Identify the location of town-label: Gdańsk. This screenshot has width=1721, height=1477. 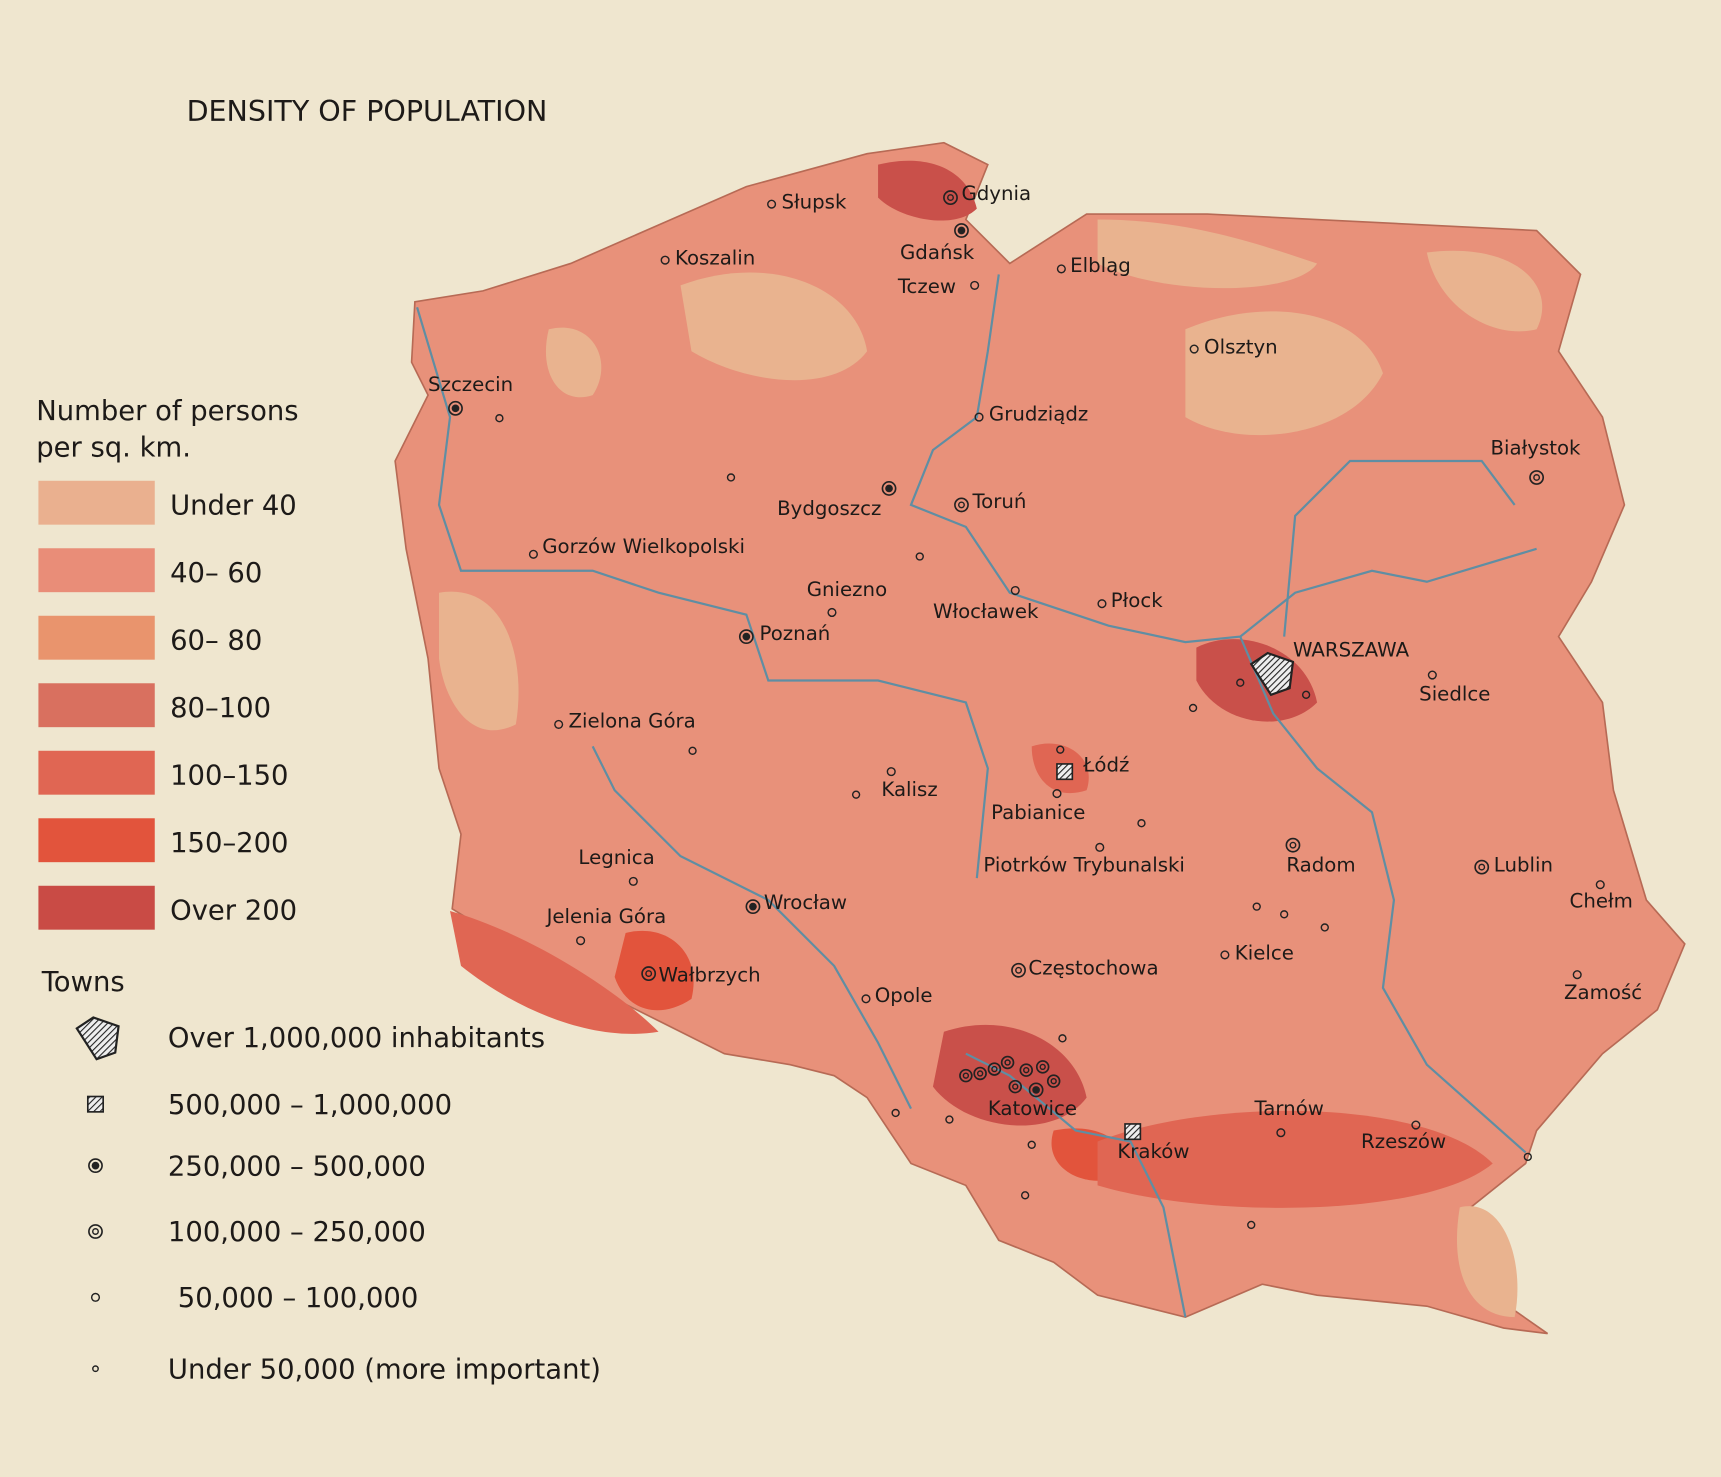
(937, 252).